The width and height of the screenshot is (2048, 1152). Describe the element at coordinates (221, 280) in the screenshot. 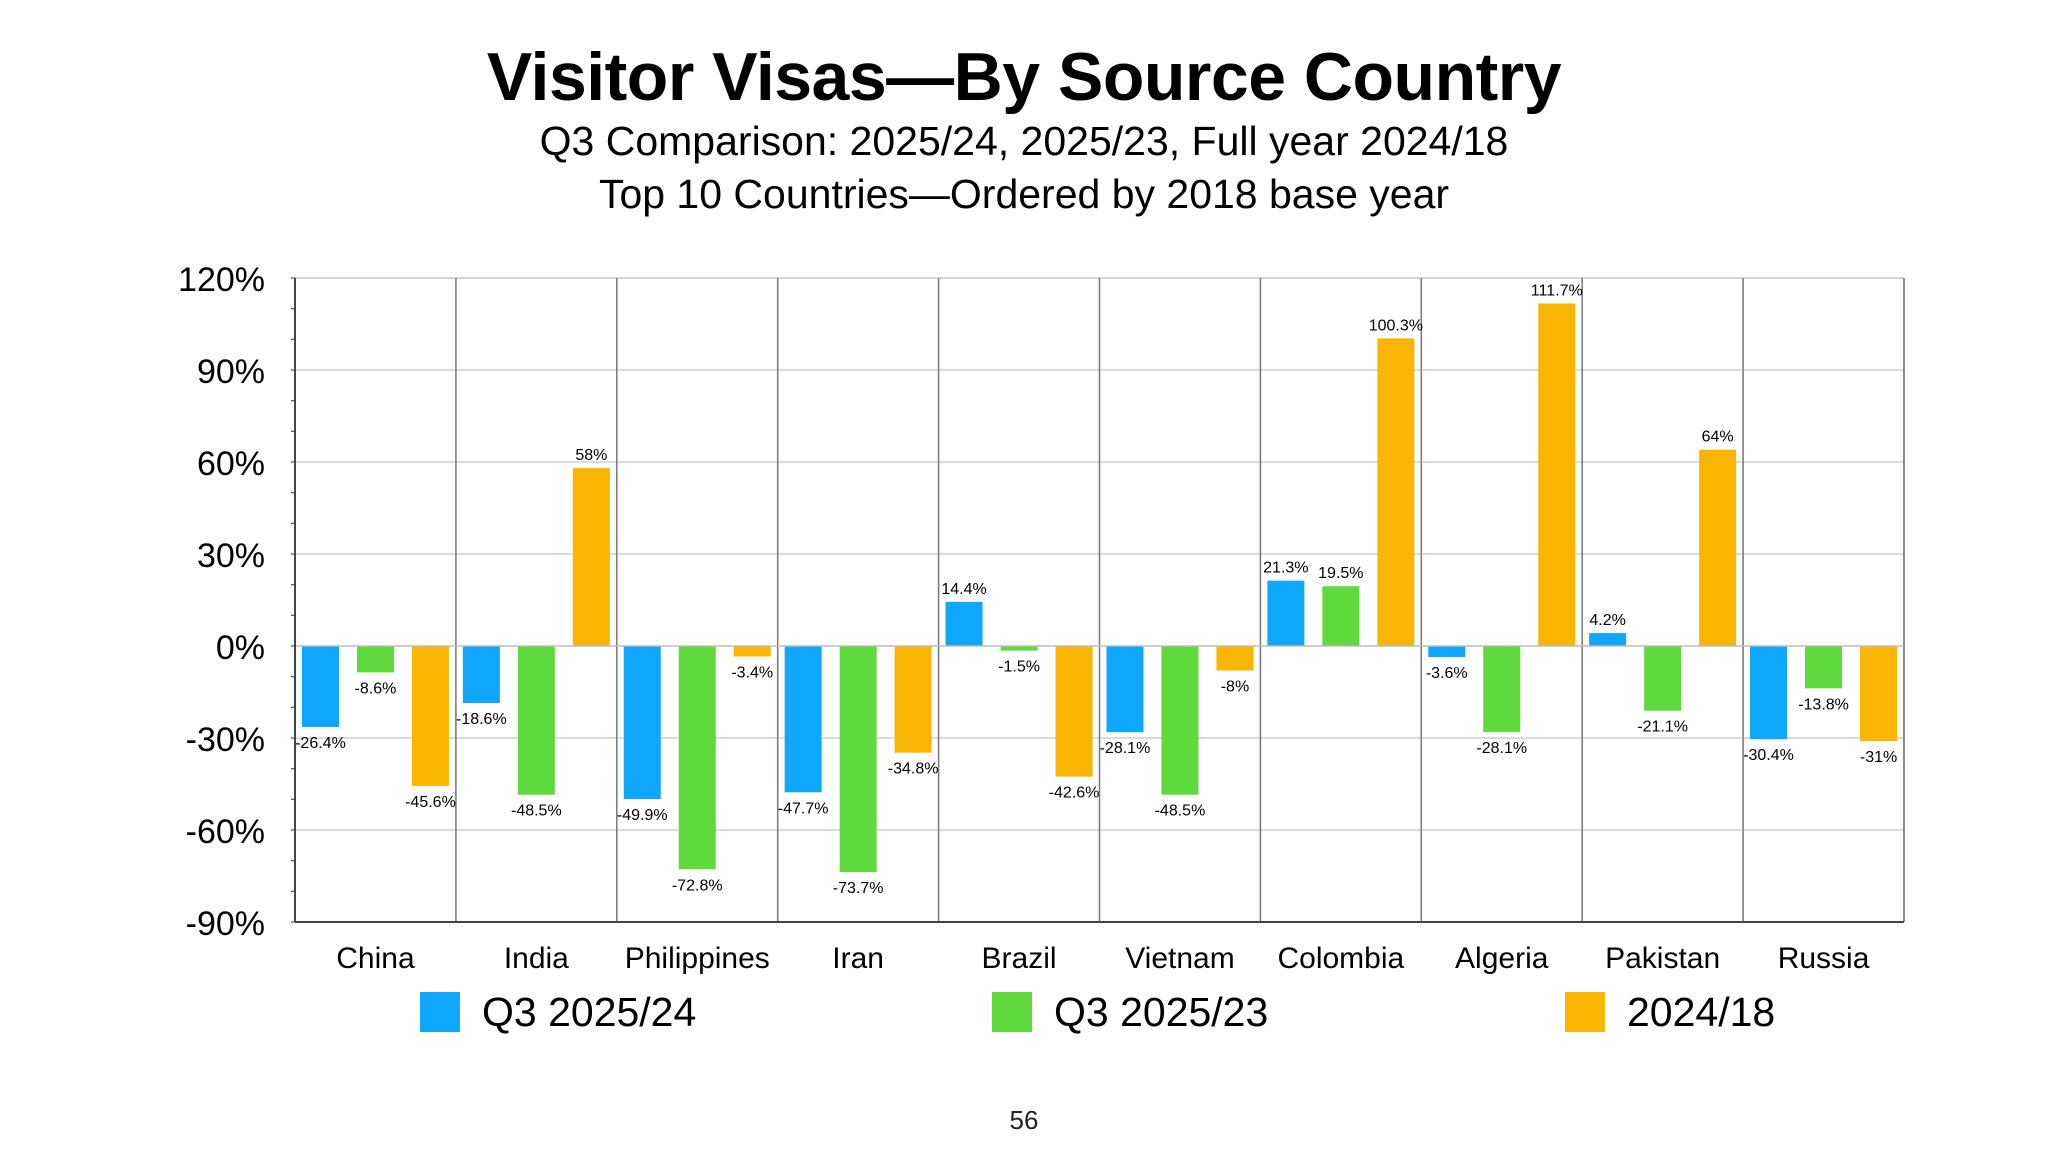

I see `y-tick-label: 120%` at that location.